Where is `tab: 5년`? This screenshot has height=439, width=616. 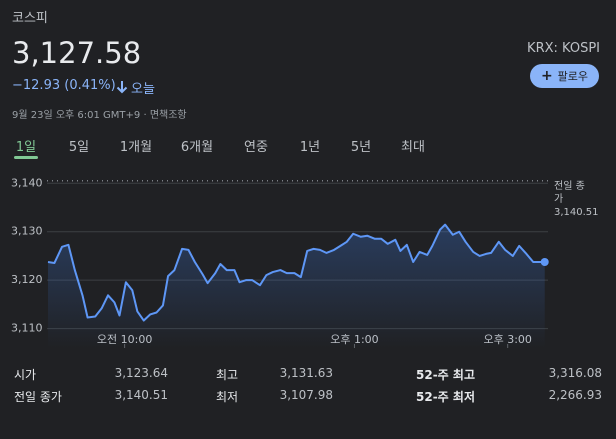
tab: 5년 is located at coordinates (361, 147).